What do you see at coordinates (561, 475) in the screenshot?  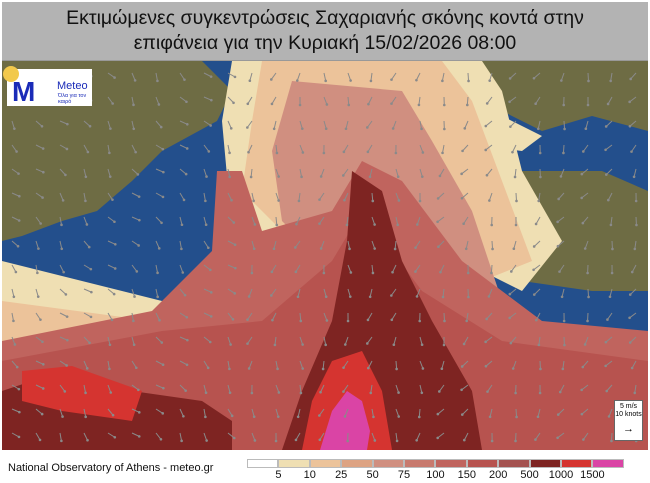 I see `legend-label: 1000` at bounding box center [561, 475].